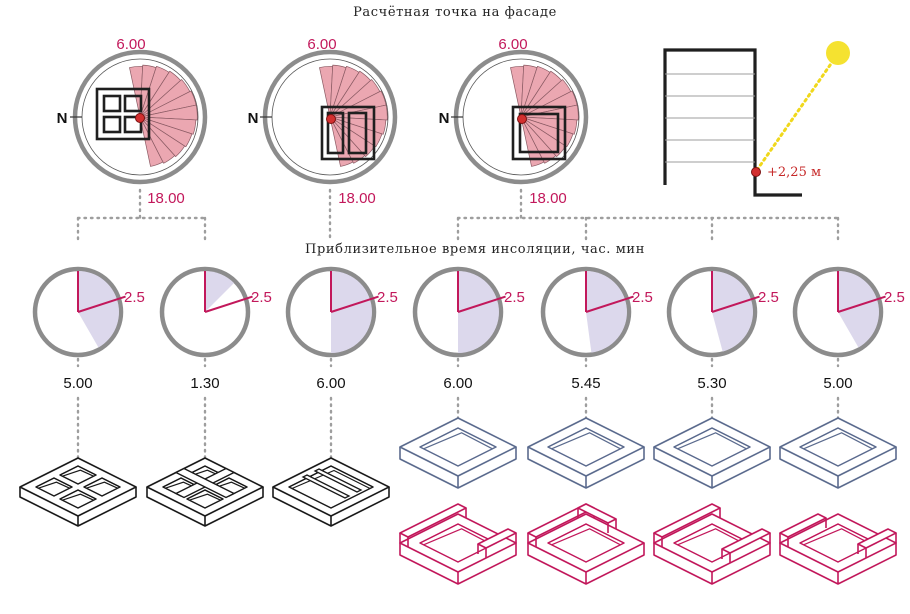 The image size is (910, 614). Describe the element at coordinates (512, 44) in the screenshot. I see `compass-3-start-time: 6.00` at that location.